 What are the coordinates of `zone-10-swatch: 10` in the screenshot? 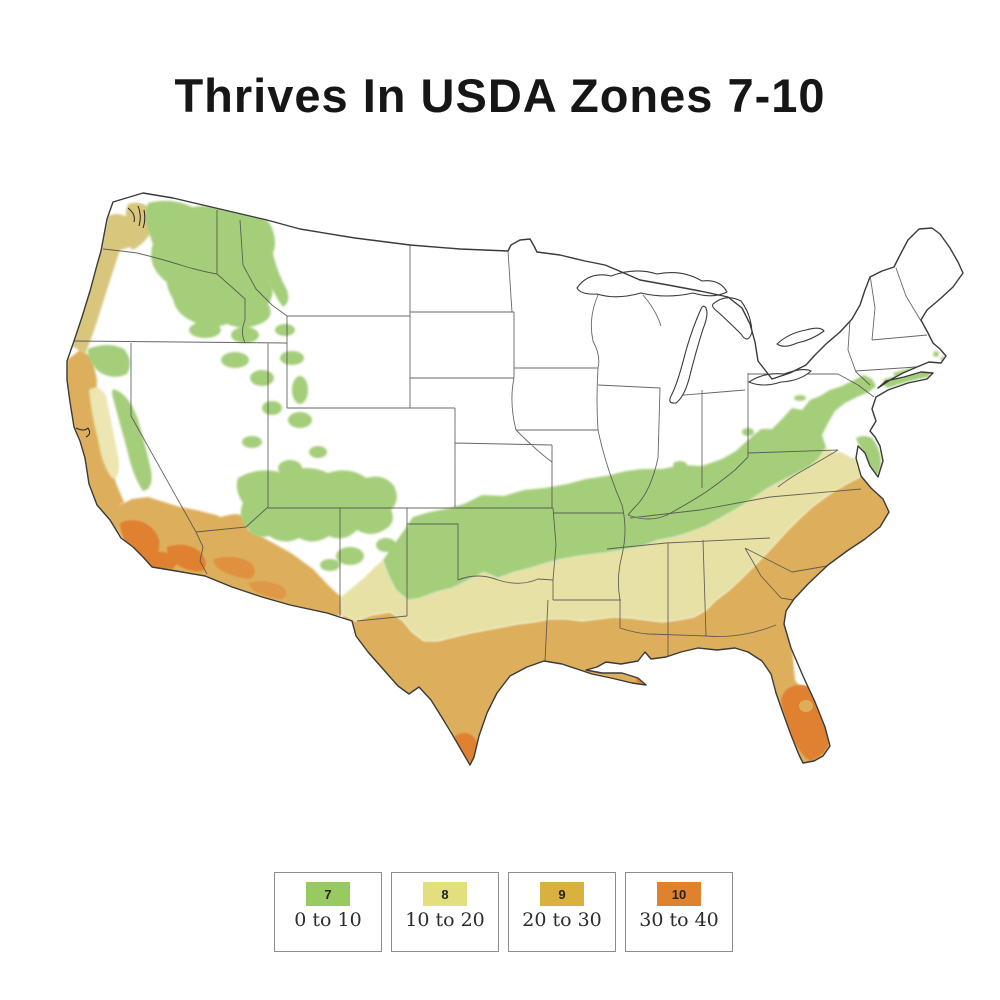 It's located at (679, 894).